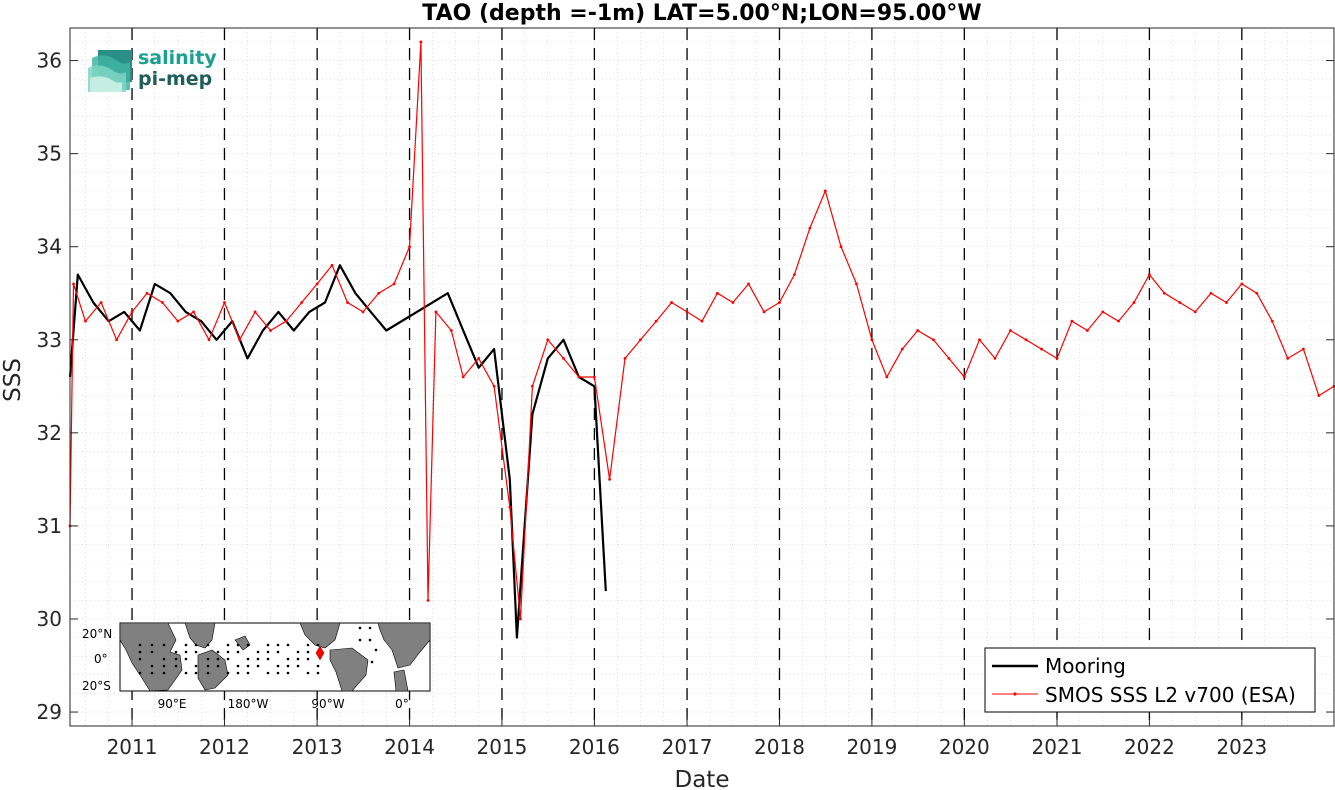 The height and width of the screenshot is (790, 1335). I want to click on map-station-marker, so click(320, 653).